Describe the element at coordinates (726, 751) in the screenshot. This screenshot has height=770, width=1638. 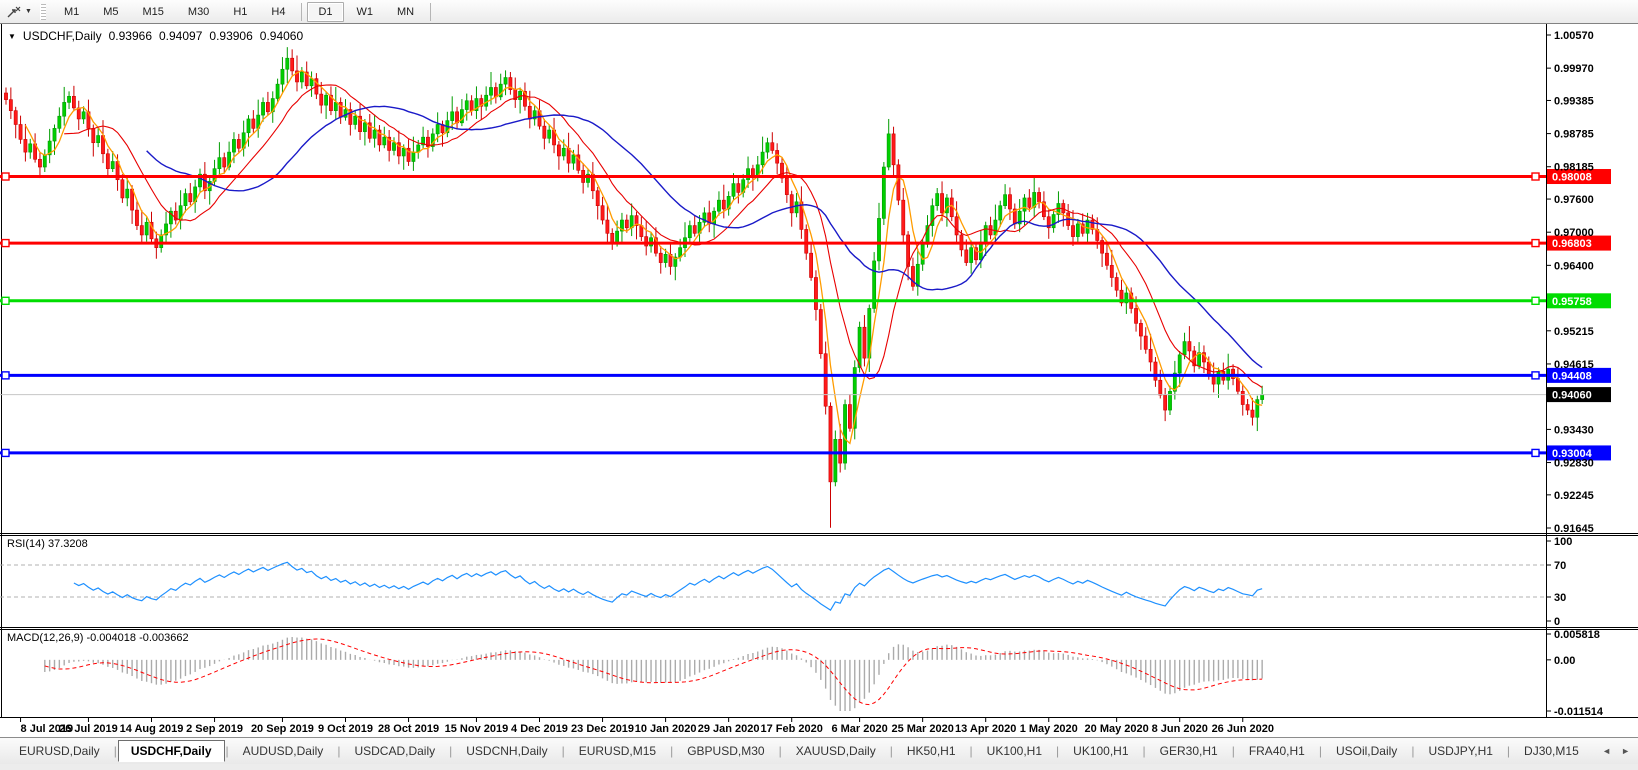
I see `tab-gbpusd-m30: GBPUSD,M30` at that location.